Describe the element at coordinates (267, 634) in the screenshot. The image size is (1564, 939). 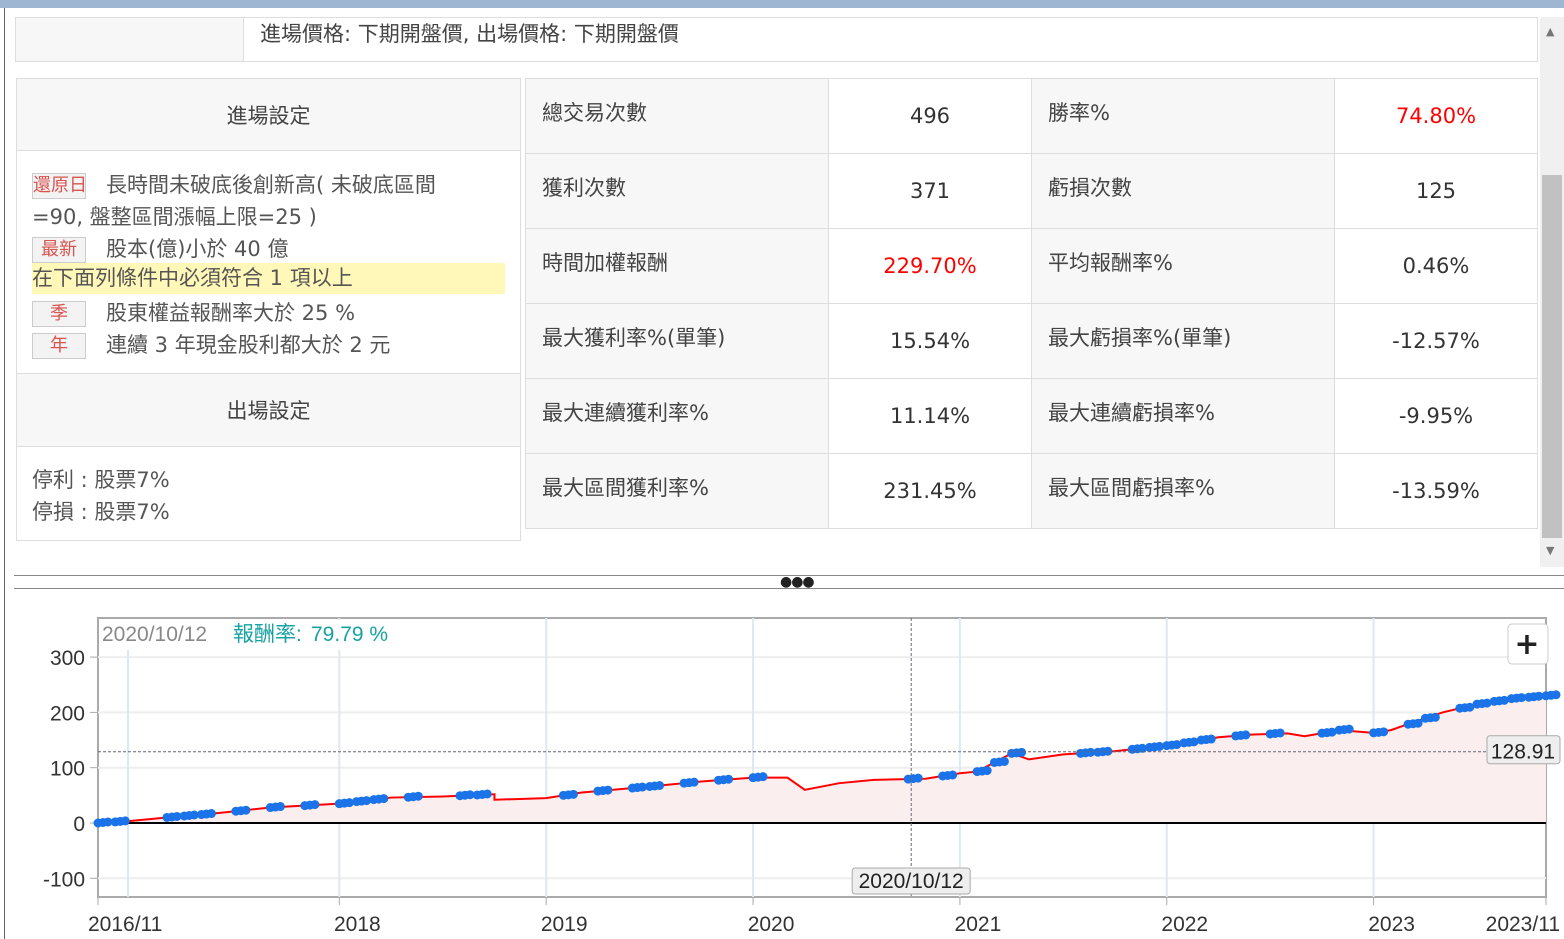
I see `tooltip-label: 報酬率:` at that location.